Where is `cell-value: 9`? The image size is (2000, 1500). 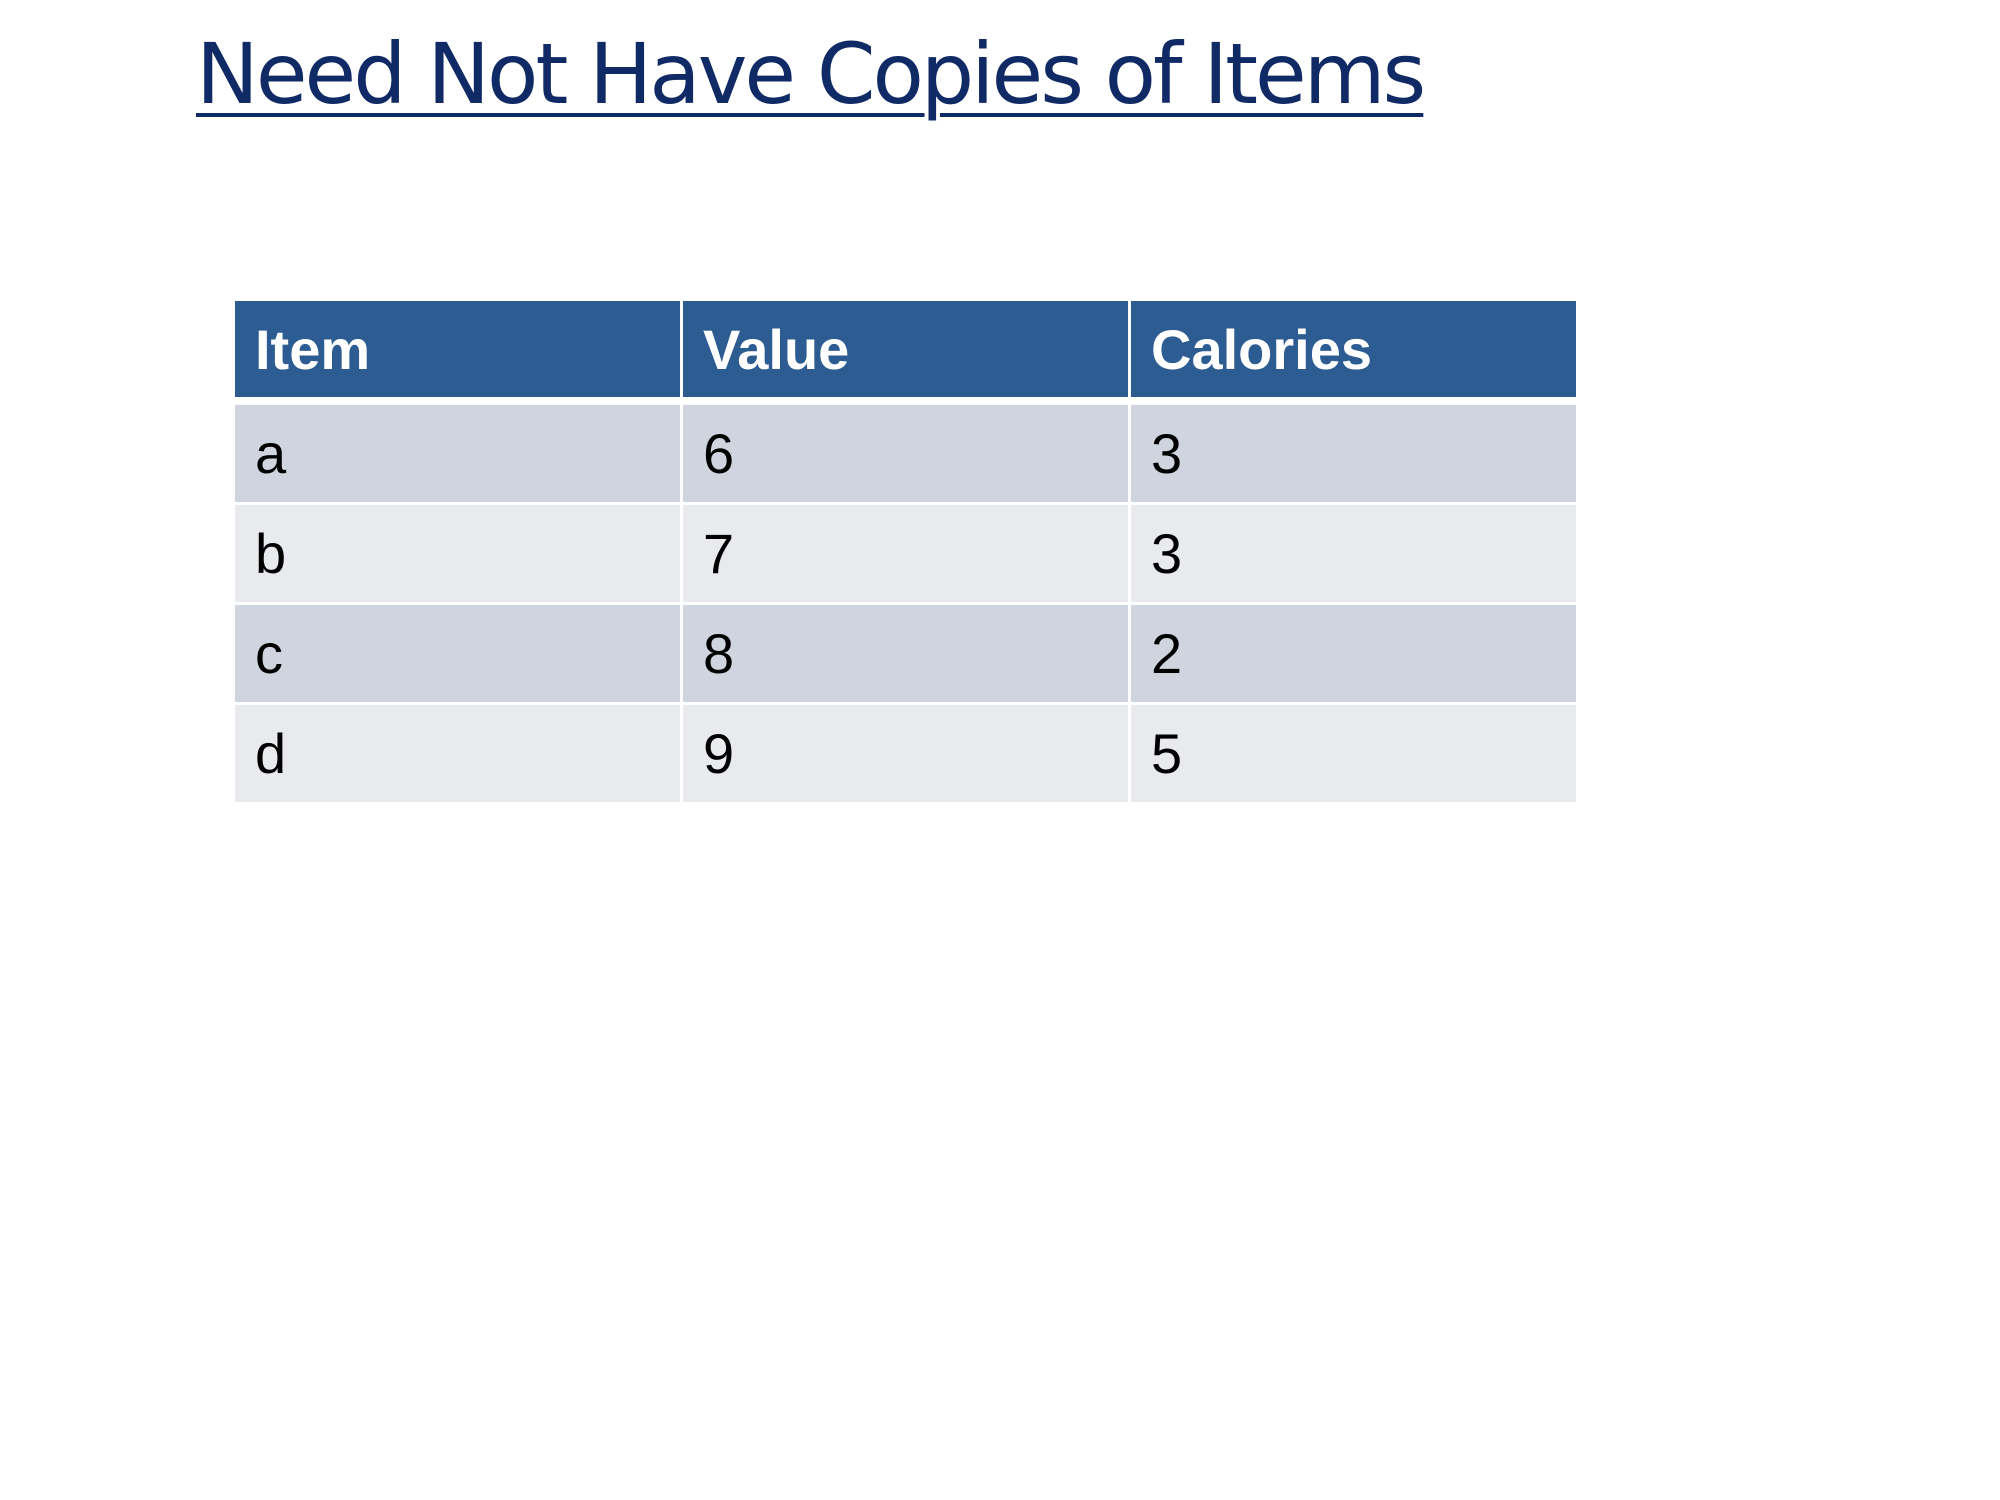
cell-value: 9 is located at coordinates (905, 753).